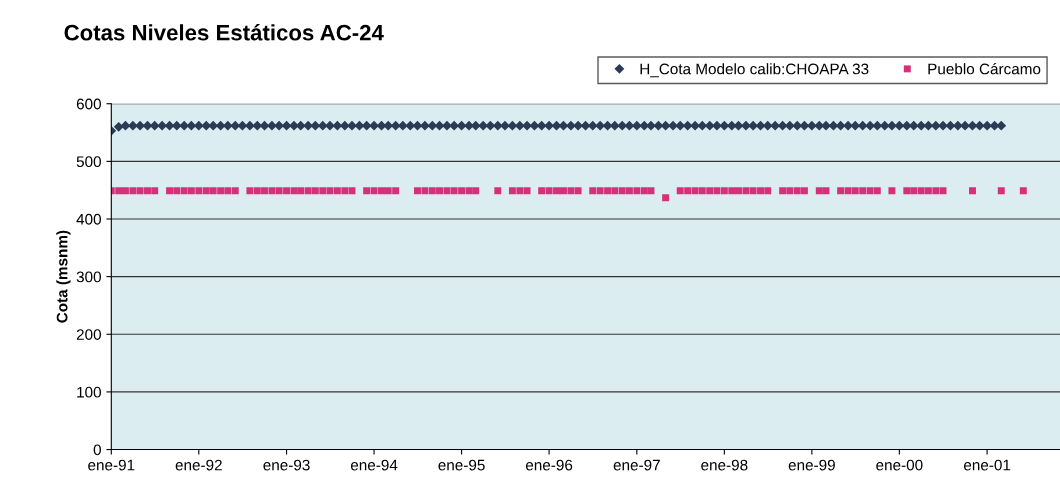 The image size is (1060, 494). Describe the element at coordinates (286, 465) in the screenshot. I see `x-tick-label: ene-93` at that location.